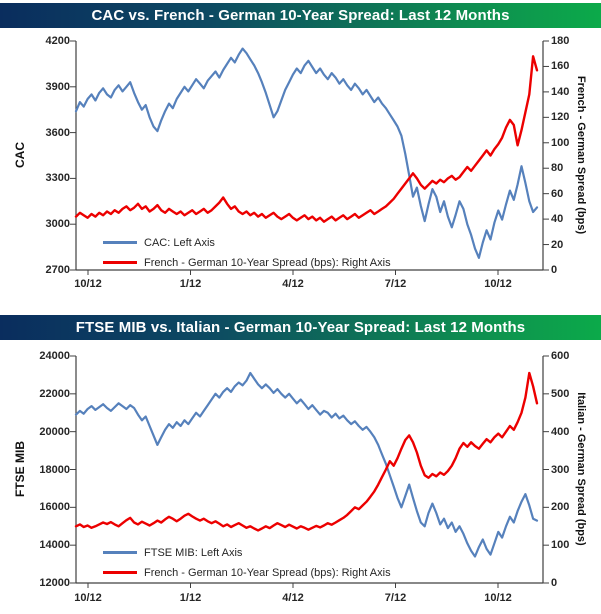  Describe the element at coordinates (581, 155) in the screenshot. I see `cac-right-axis-title: French - German Spread (bps)` at that location.